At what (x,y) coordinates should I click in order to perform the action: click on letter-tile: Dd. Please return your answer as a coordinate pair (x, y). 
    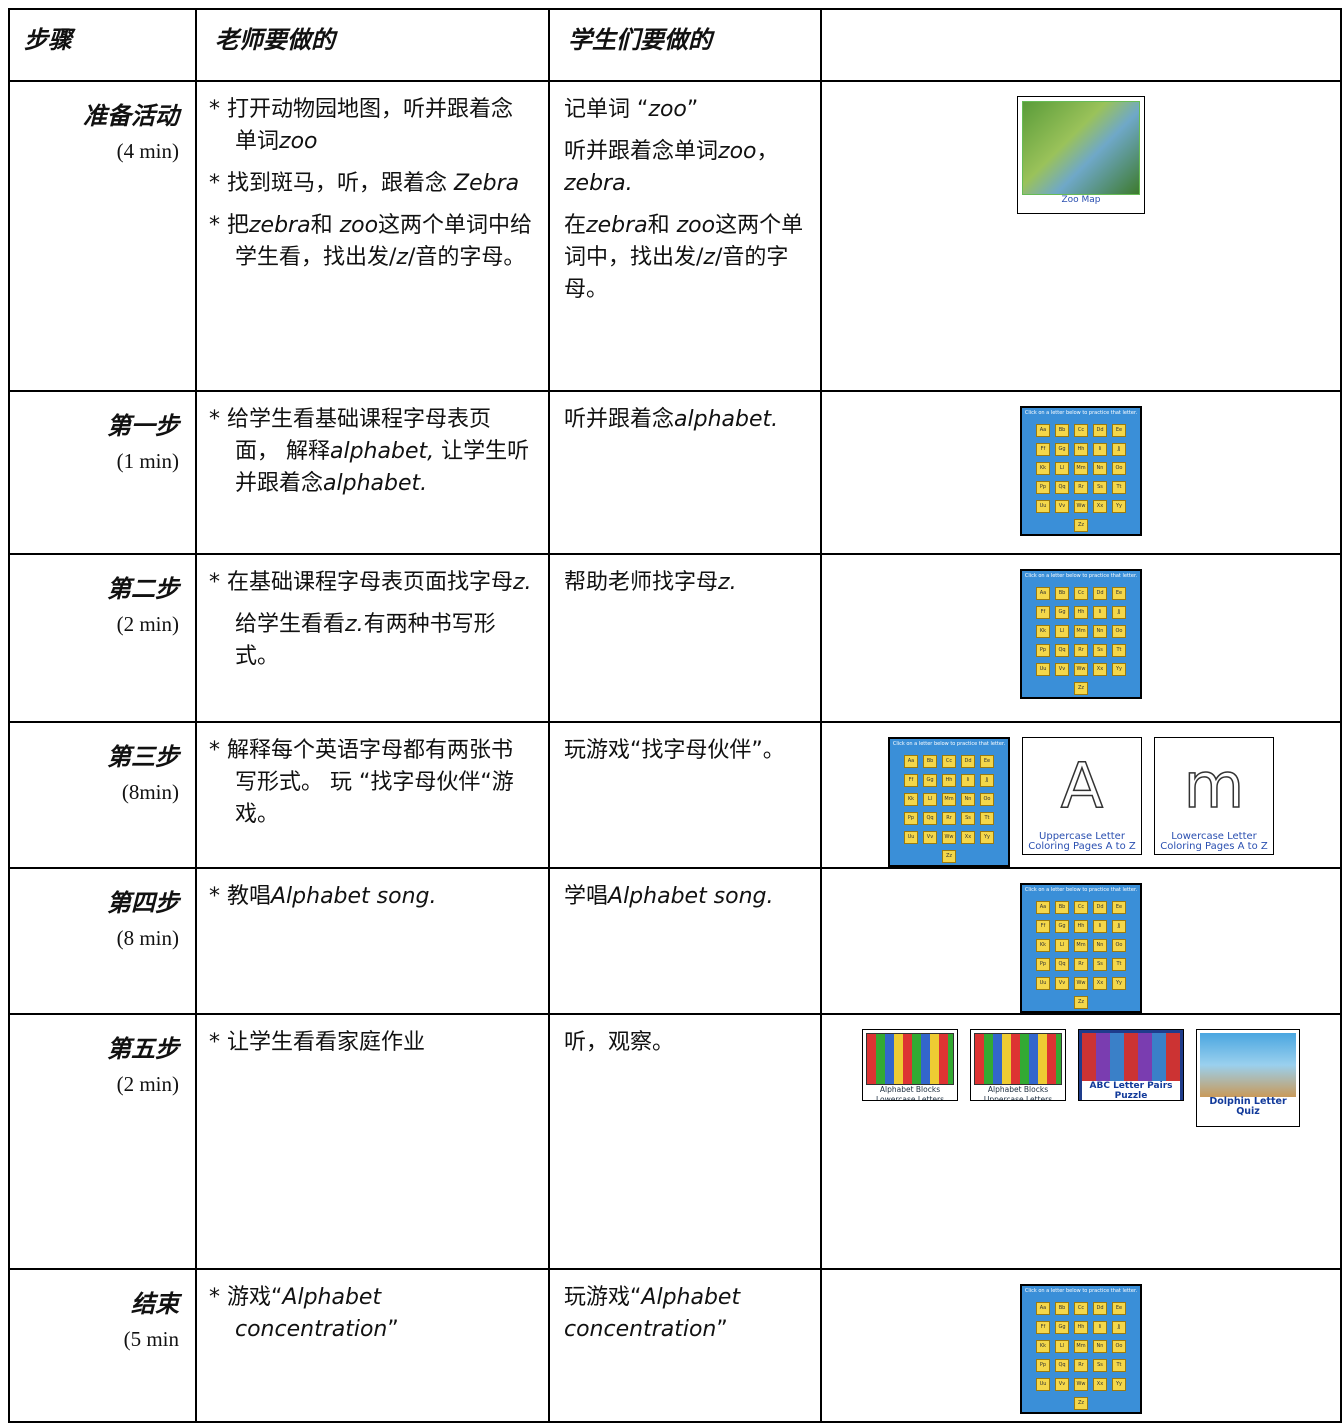
    Looking at the image, I should click on (1100, 430).